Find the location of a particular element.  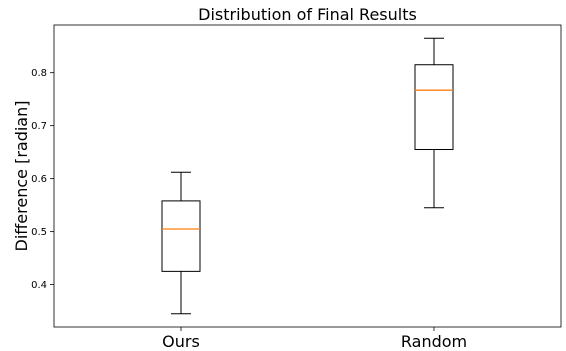

y-tick-label: 0.5 is located at coordinates (39, 232).